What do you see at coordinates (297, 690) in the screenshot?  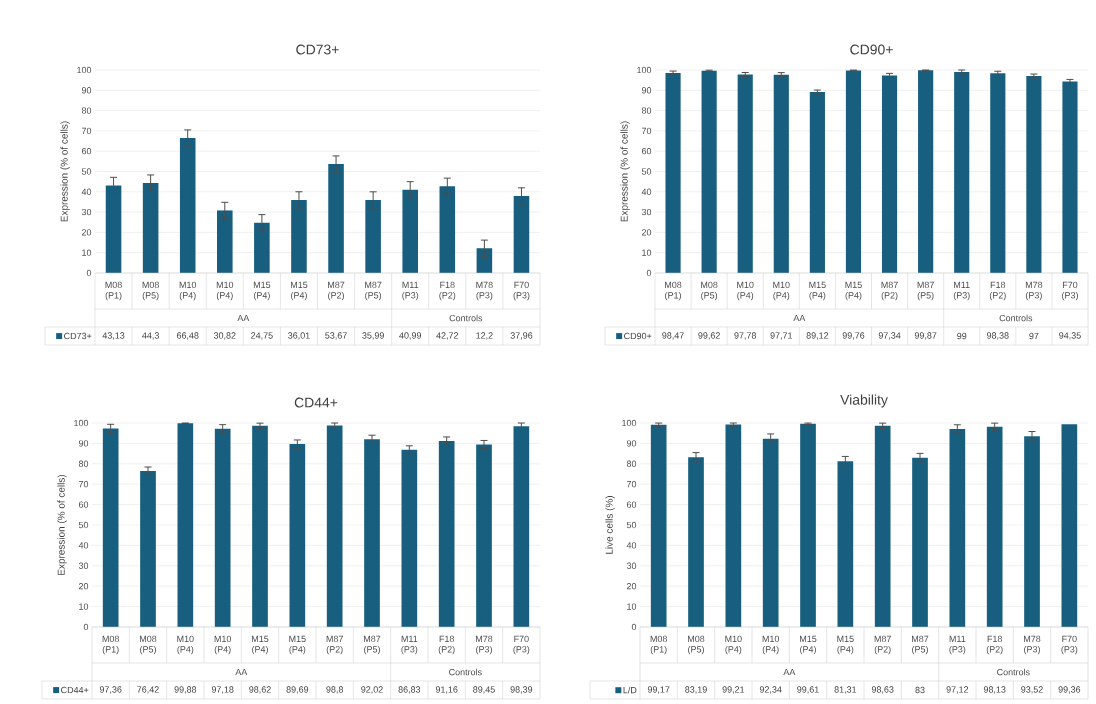 I see `data-label: 89,69` at bounding box center [297, 690].